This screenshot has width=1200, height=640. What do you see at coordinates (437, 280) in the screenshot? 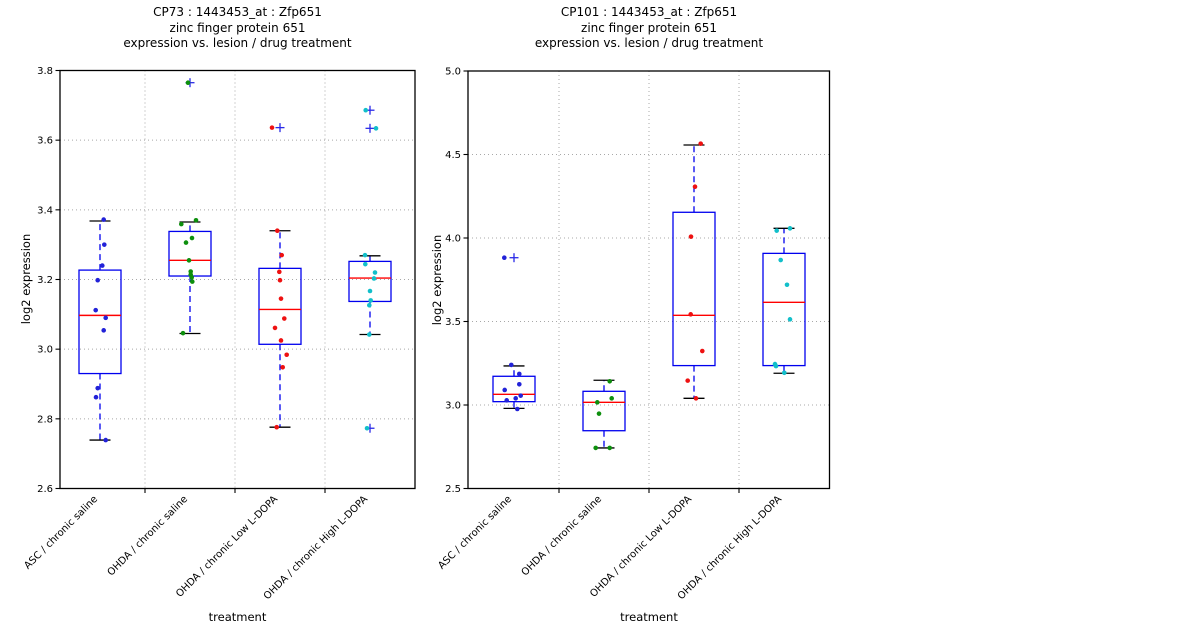
I see `y-axis-label-right: log2 expression` at bounding box center [437, 280].